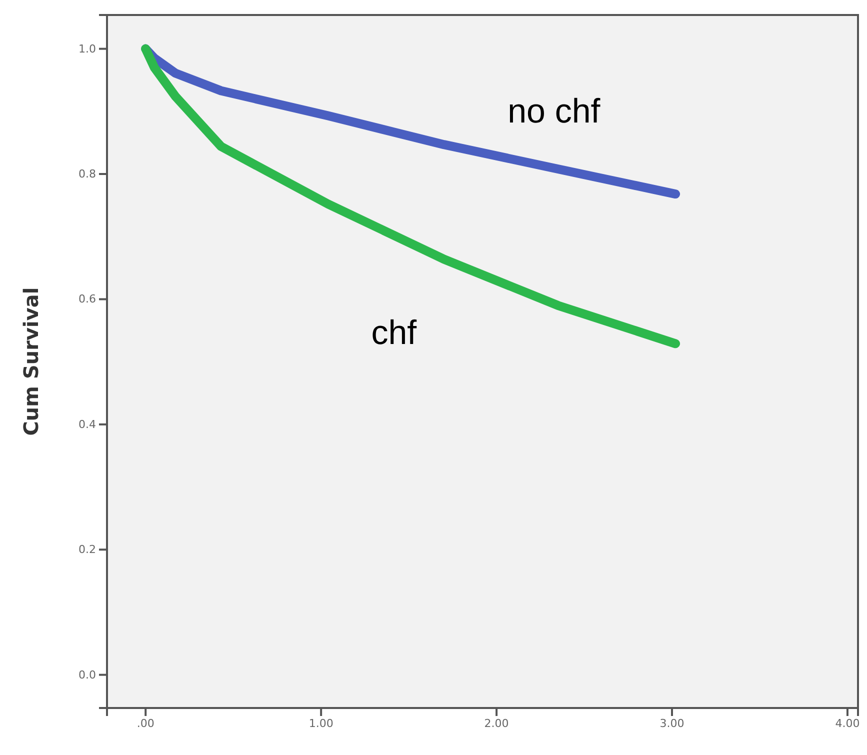  Describe the element at coordinates (87, 675) in the screenshot. I see `y-tick-label: 0.0` at that location.